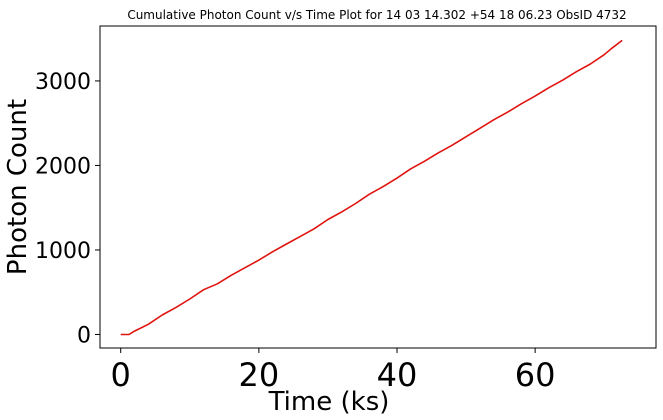 This screenshot has width=663, height=420. I want to click on y-axis-label: Photon Count, so click(18, 187).